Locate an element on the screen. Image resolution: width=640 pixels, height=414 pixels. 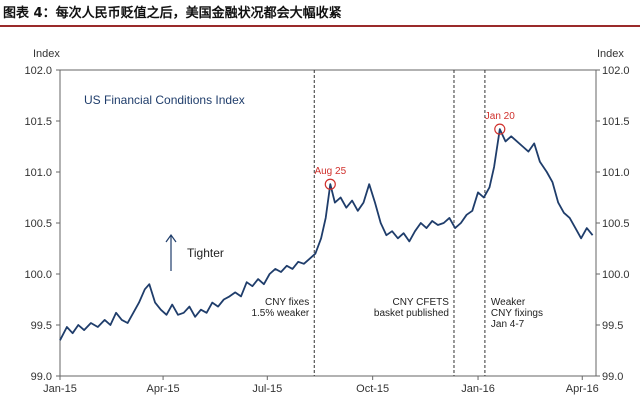
event-annotation-line: CNY fixings is located at coordinates (517, 313).